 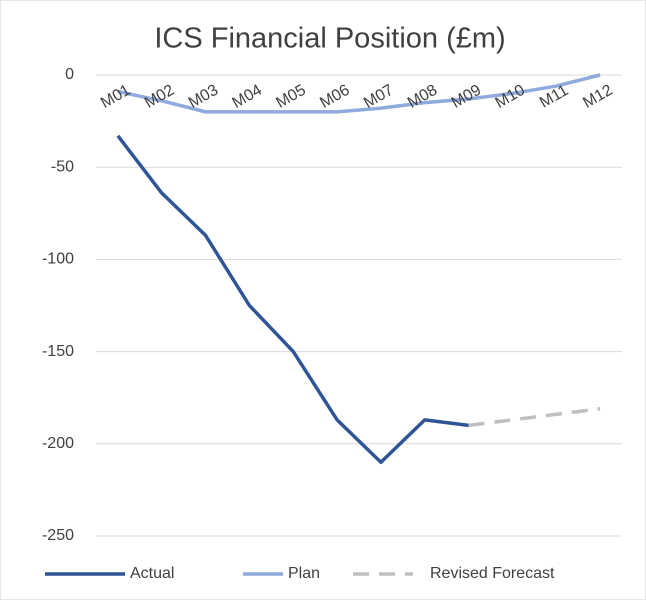 What do you see at coordinates (62, 166) in the screenshot?
I see `y-tick-label: -50` at bounding box center [62, 166].